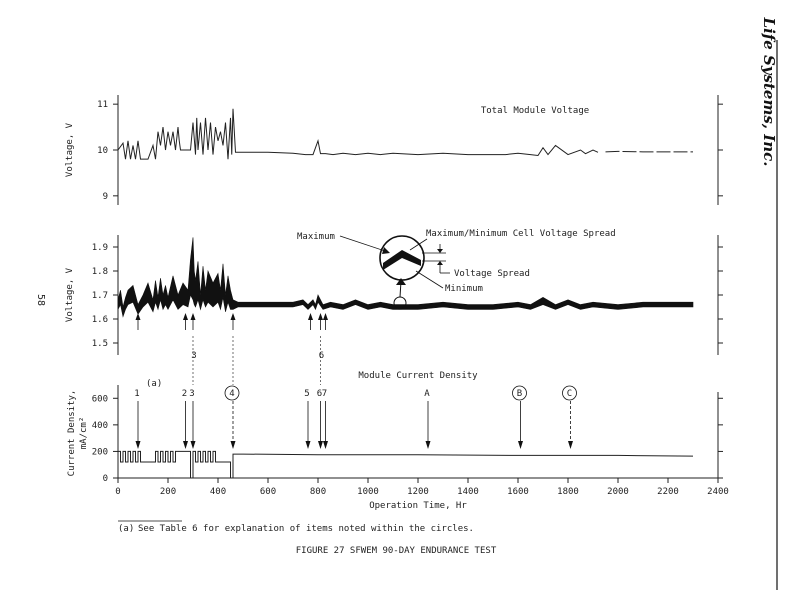 Image resolution: width=791 pixels, height=607 pixels. I want to click on xtick-label: 400, so click(218, 492).